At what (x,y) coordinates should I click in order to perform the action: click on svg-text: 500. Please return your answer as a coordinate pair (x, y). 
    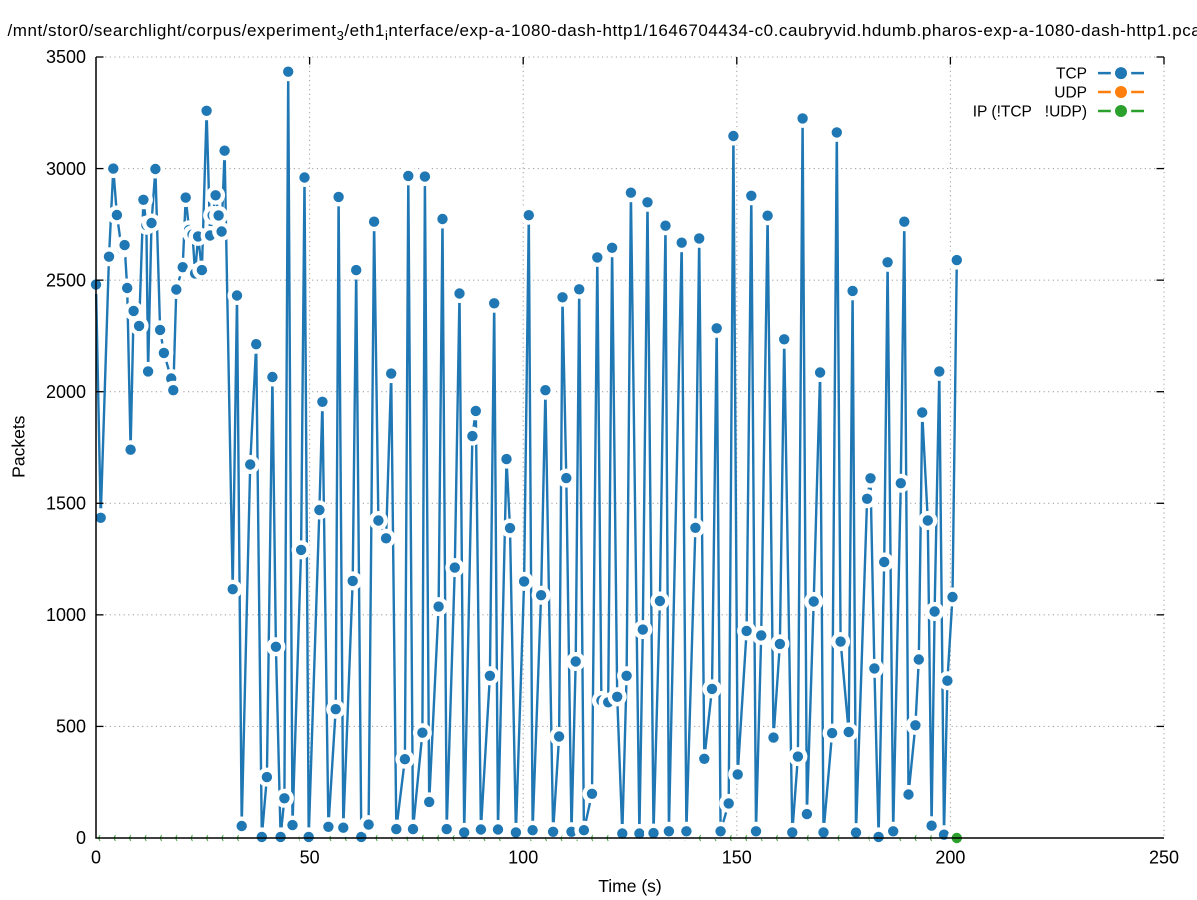
    Looking at the image, I should click on (71, 727).